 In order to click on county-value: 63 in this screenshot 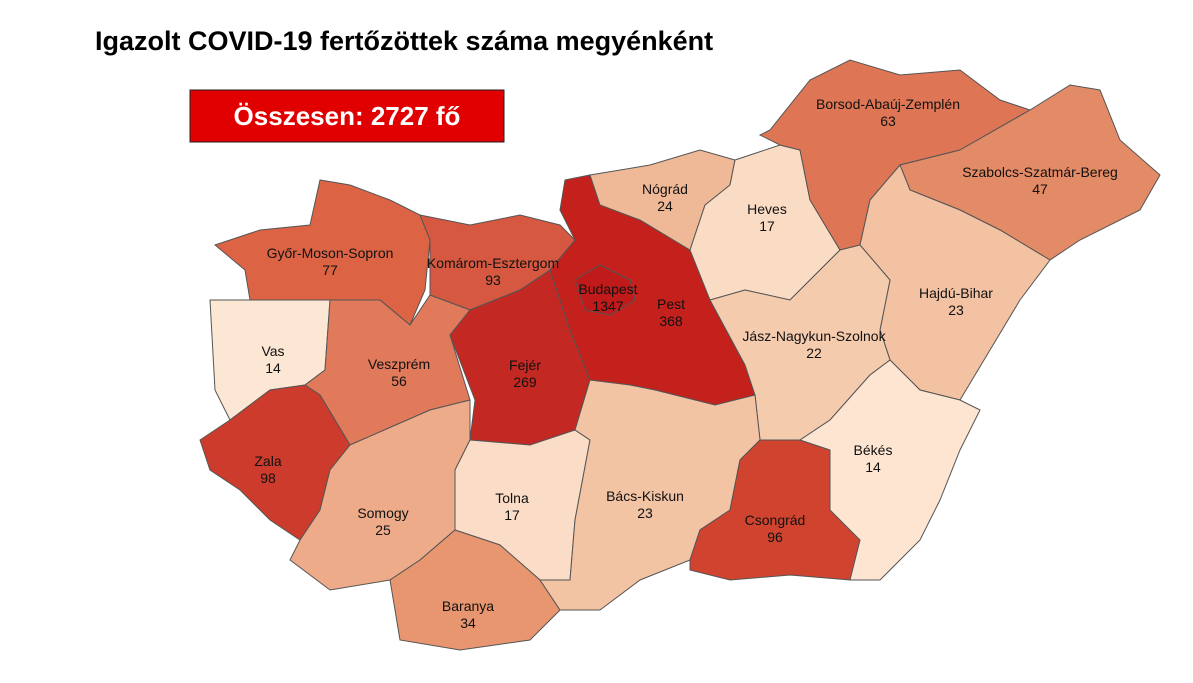, I will do `click(888, 121)`.